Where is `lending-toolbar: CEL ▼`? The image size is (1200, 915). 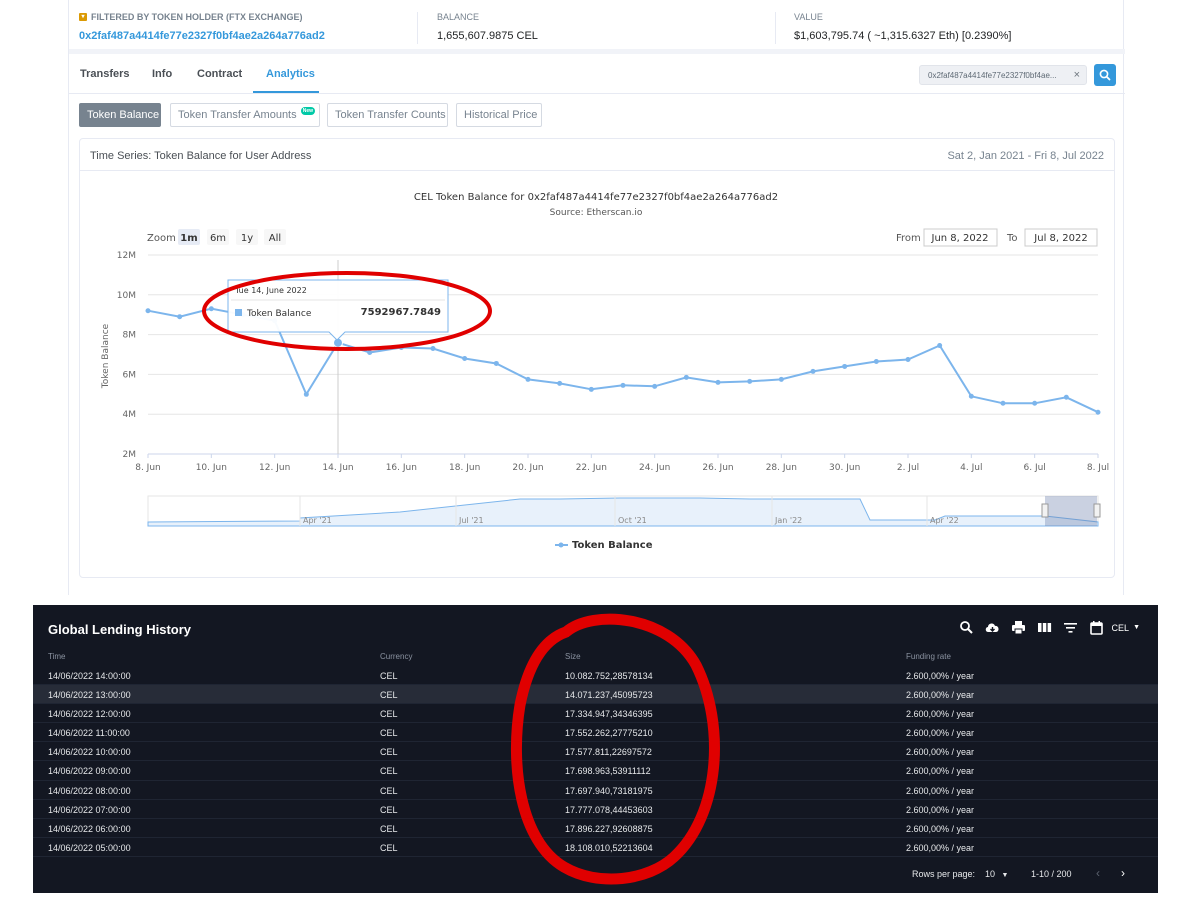
lending-toolbar: CEL ▼ is located at coordinates (1049, 627).